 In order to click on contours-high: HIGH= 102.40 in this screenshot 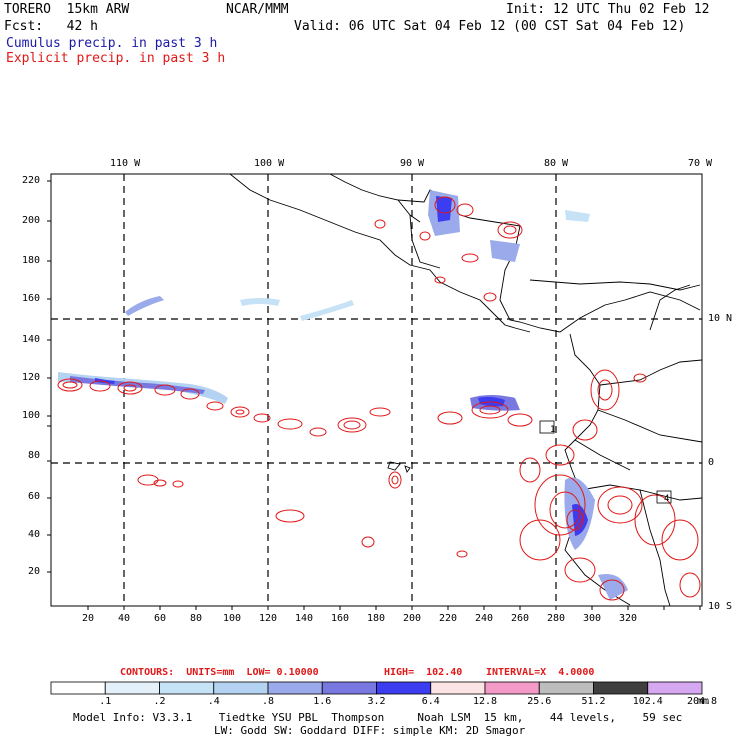, I will do `click(423, 672)`.